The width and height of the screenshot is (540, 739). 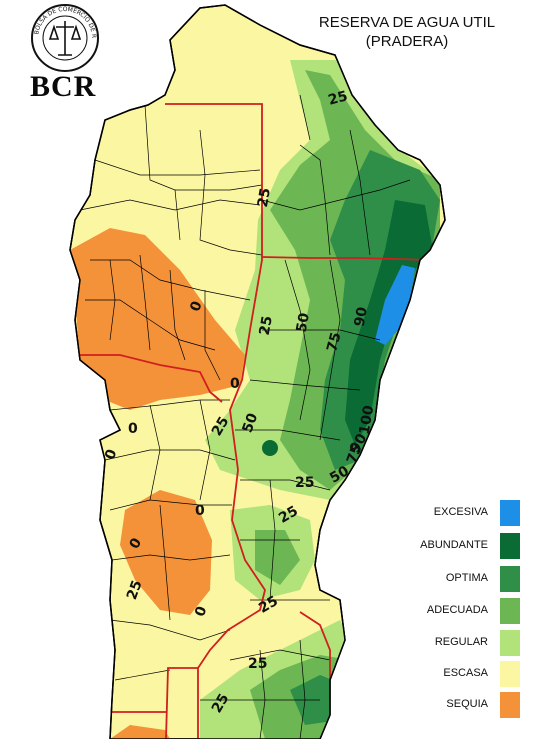 I want to click on seal-icon: BOLSA DE COMERCIO DE ROSARIO, so click(x=64, y=37).